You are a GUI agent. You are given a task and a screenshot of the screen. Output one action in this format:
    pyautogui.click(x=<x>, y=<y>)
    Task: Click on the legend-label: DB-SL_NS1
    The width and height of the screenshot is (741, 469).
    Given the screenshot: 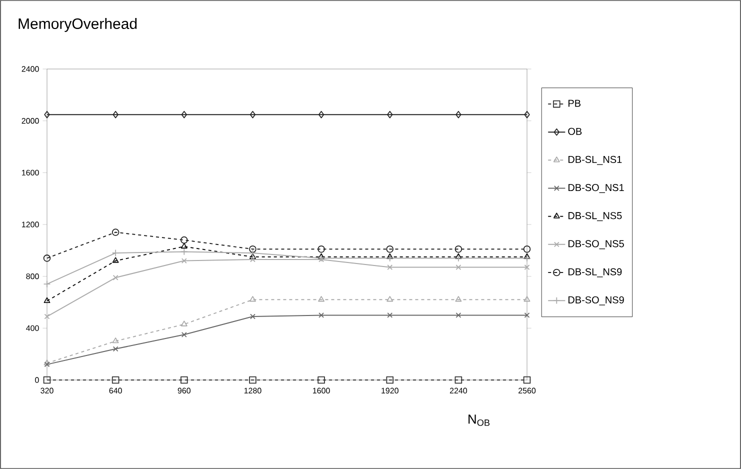 What is the action you would take?
    pyautogui.click(x=595, y=160)
    